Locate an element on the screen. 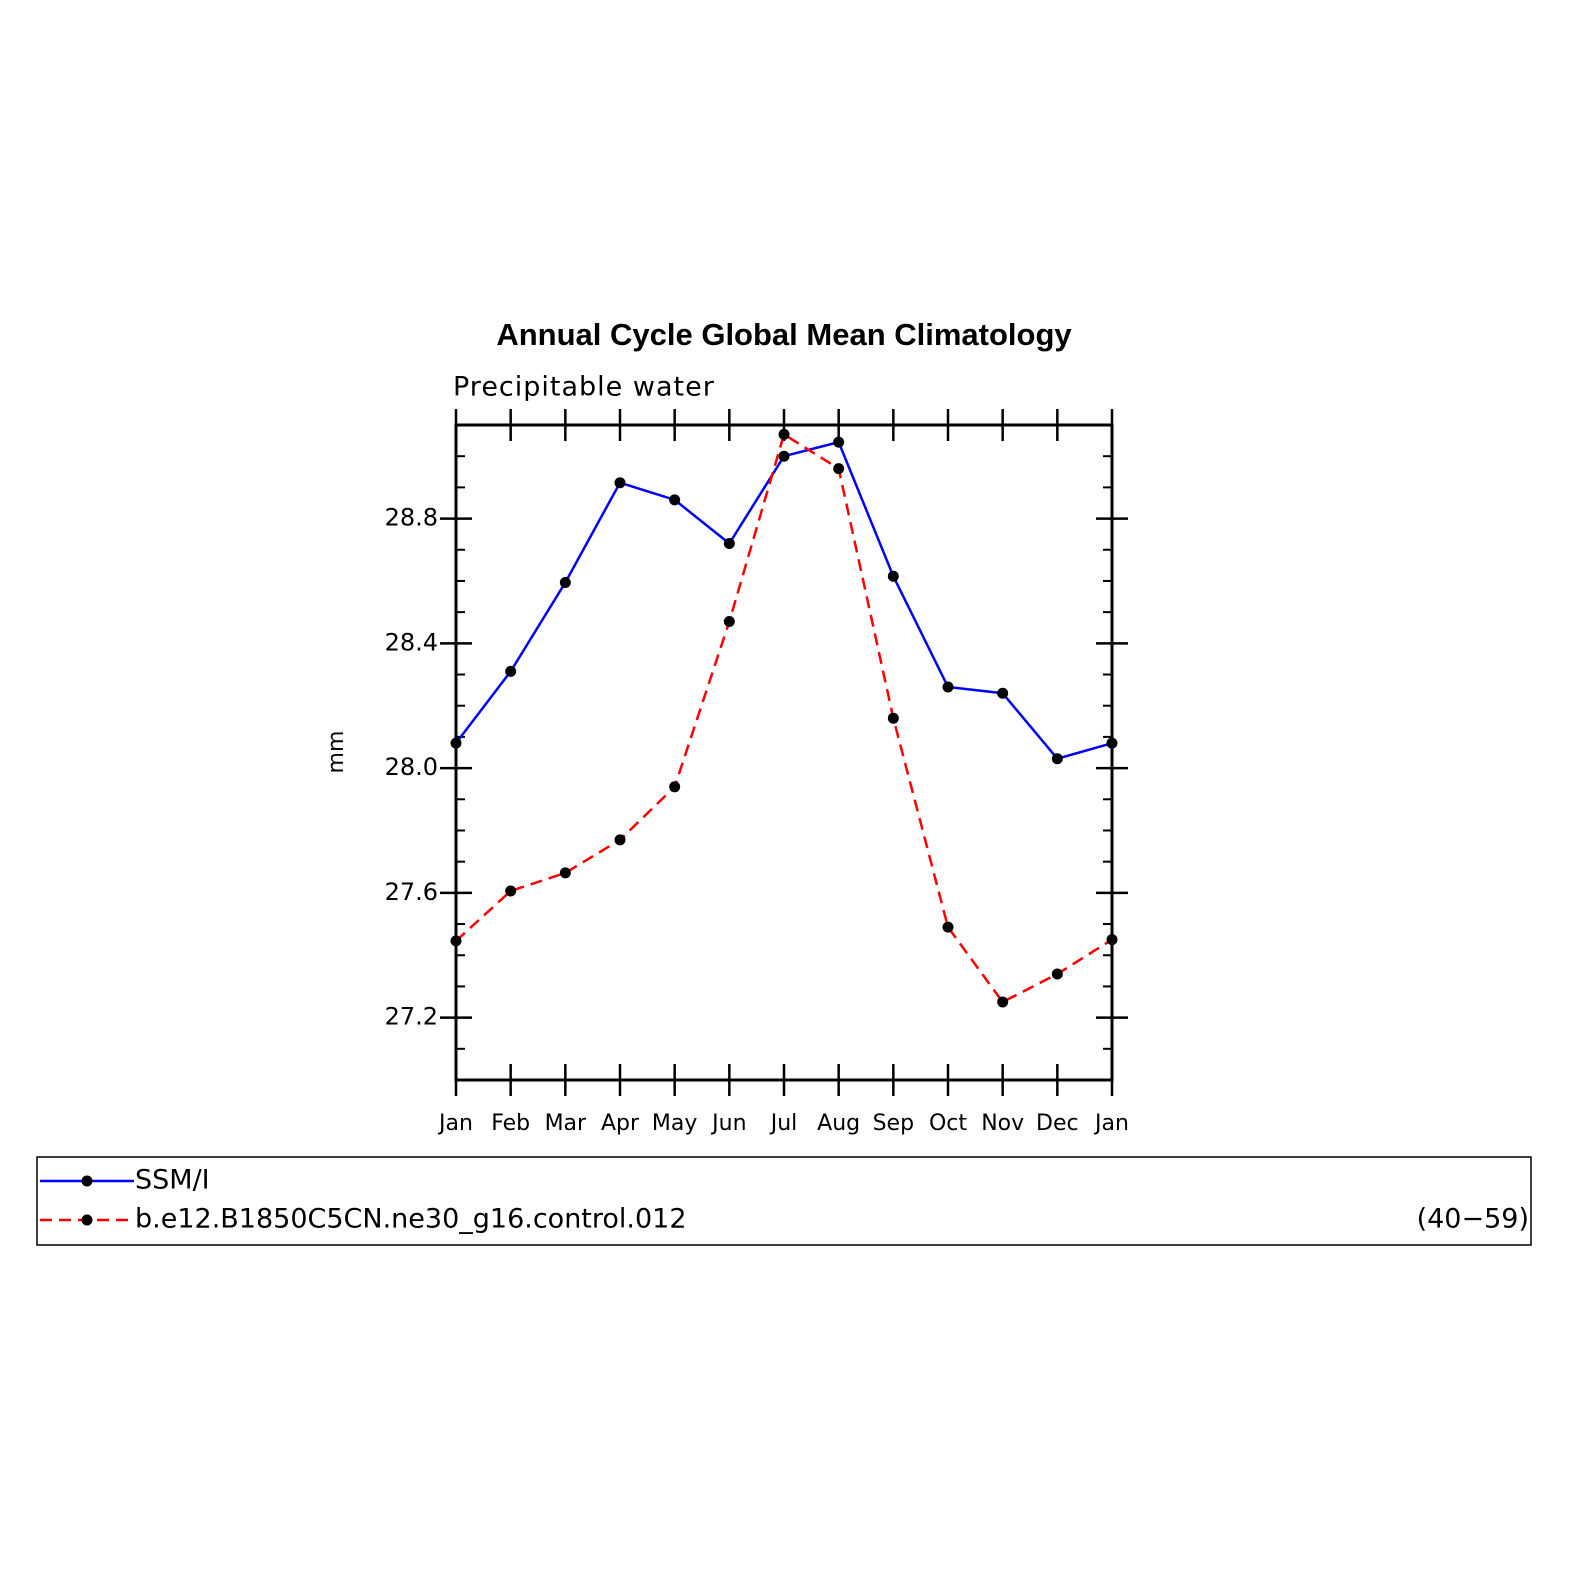 The width and height of the screenshot is (1575, 1579). y-tick-label: 28.8 is located at coordinates (411, 518).